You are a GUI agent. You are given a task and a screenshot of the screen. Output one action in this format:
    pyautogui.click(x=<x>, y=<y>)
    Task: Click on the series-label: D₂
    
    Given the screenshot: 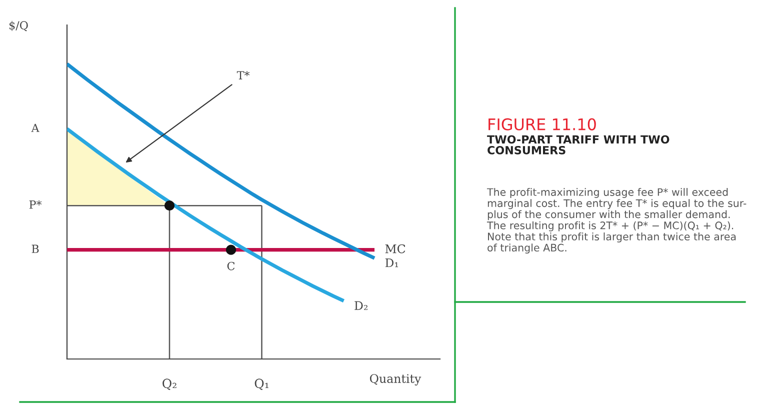 What is the action you would take?
    pyautogui.click(x=361, y=305)
    